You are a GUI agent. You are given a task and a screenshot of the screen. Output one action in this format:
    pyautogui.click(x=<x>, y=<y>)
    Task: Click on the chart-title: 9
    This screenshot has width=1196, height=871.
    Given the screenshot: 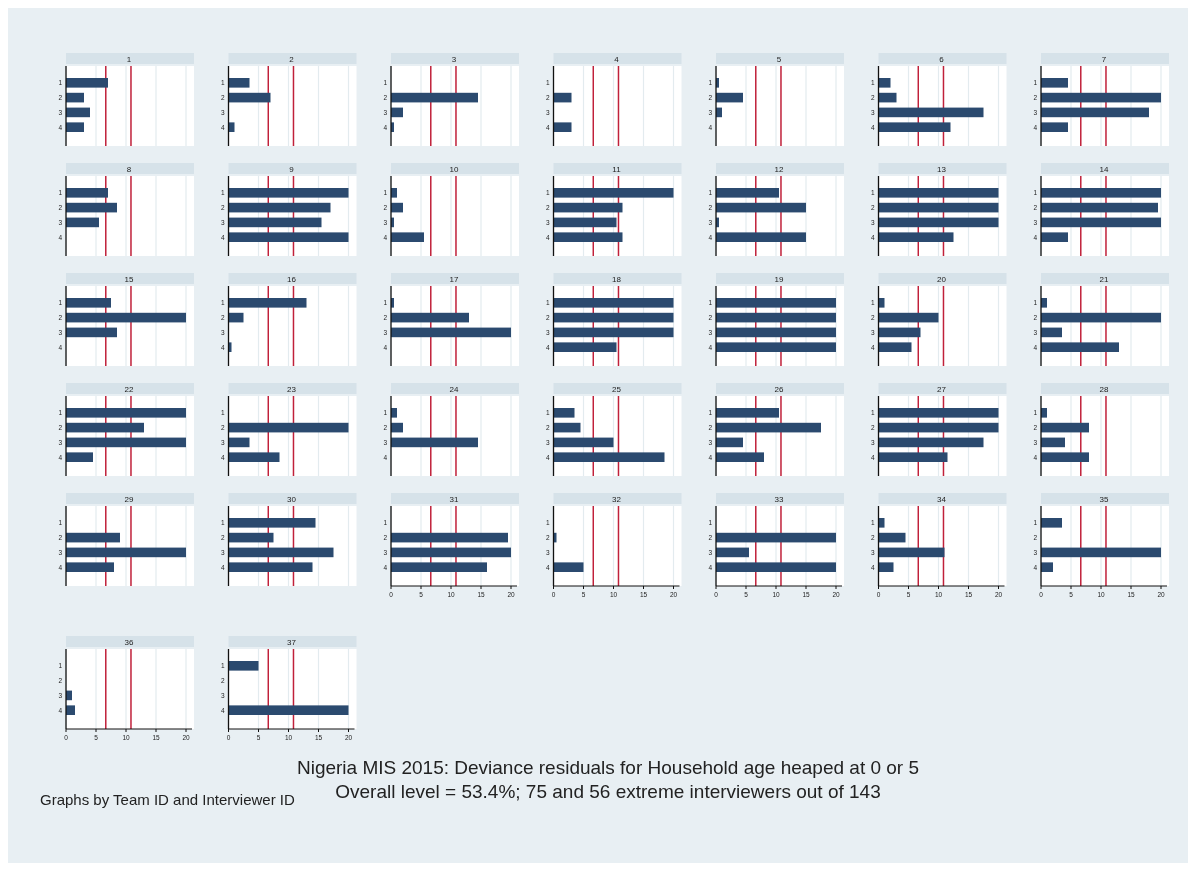 What is the action you would take?
    pyautogui.click(x=292, y=169)
    